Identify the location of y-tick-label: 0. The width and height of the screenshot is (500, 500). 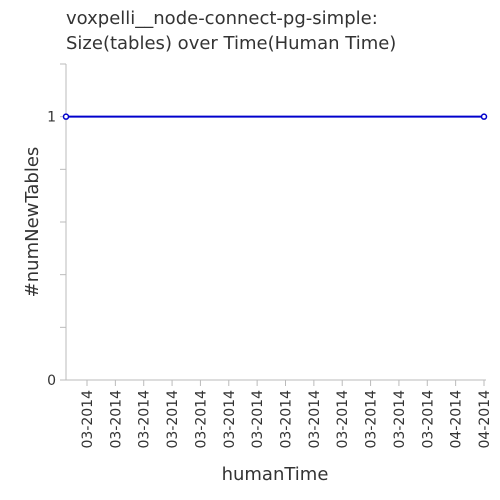
(51, 381).